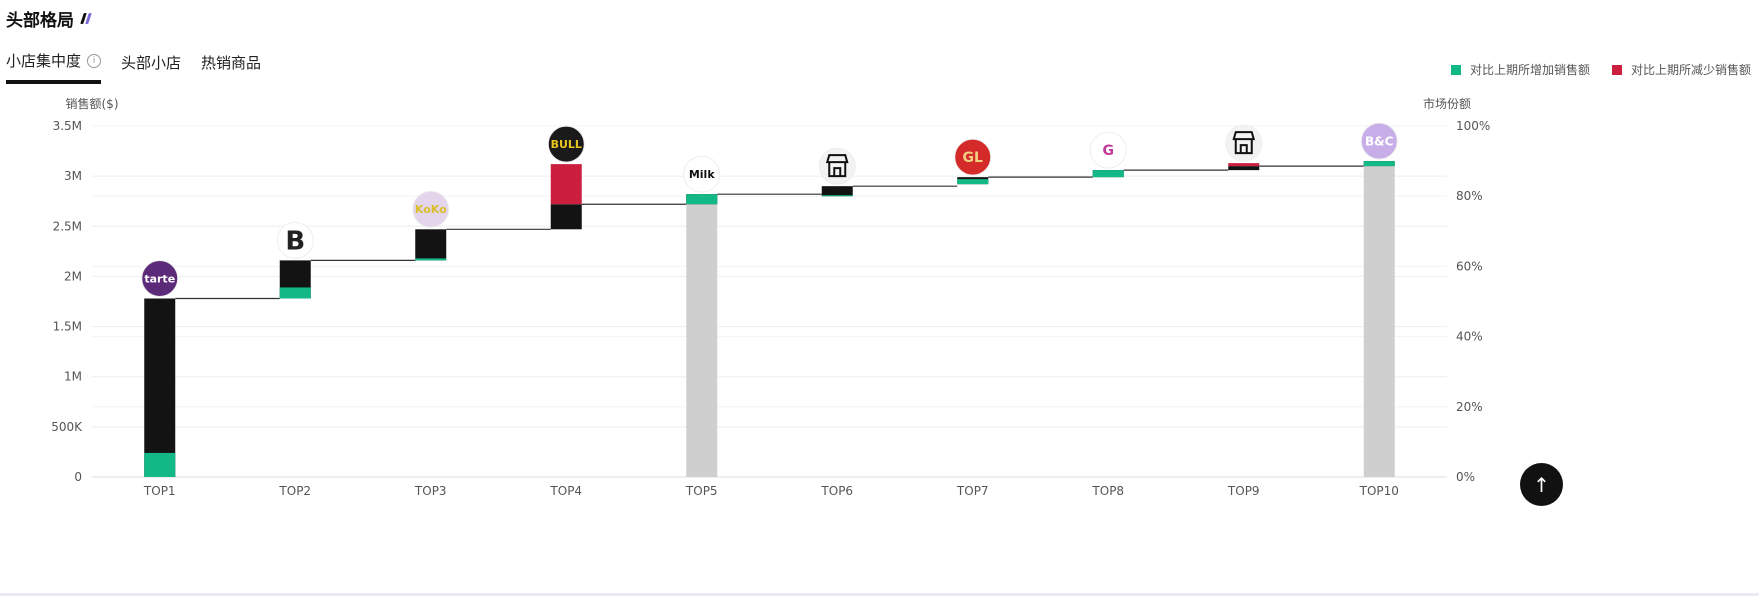 This screenshot has width=1759, height=601. Describe the element at coordinates (430, 491) in the screenshot. I see `x-tick-label: TOP3` at that location.